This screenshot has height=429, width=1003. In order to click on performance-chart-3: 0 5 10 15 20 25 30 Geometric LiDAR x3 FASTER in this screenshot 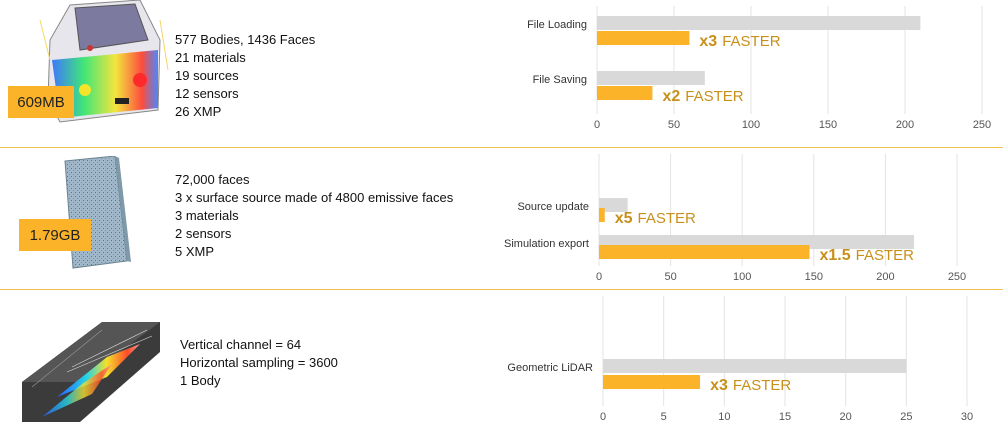, I will do `click(740, 359)`.